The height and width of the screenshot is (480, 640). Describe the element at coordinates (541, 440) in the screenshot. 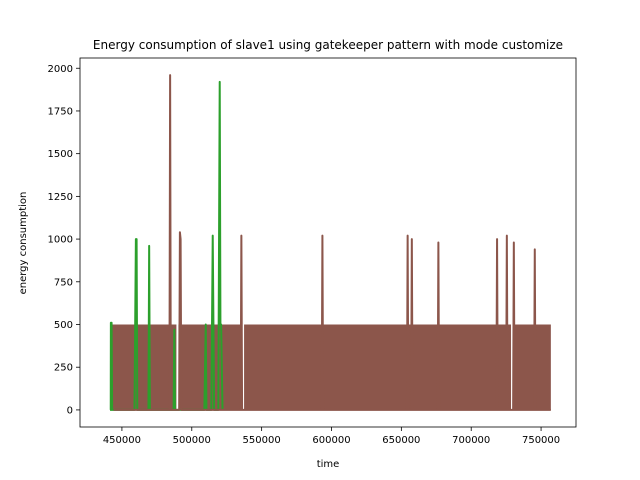

I see `x-tick-label: 750000` at that location.